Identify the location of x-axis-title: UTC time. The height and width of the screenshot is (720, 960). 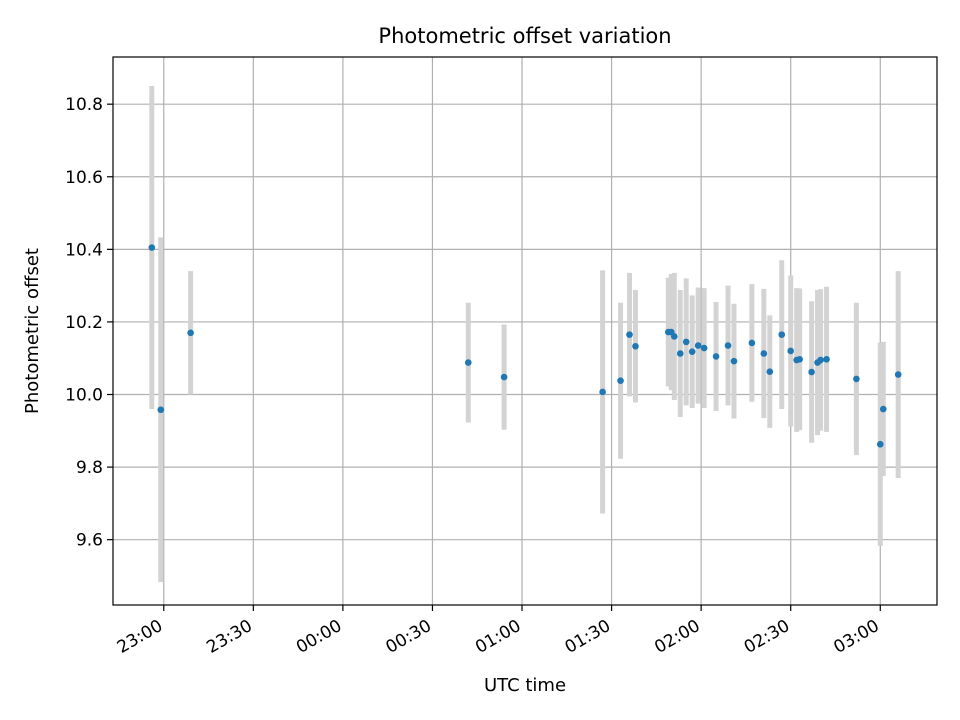
(525, 685).